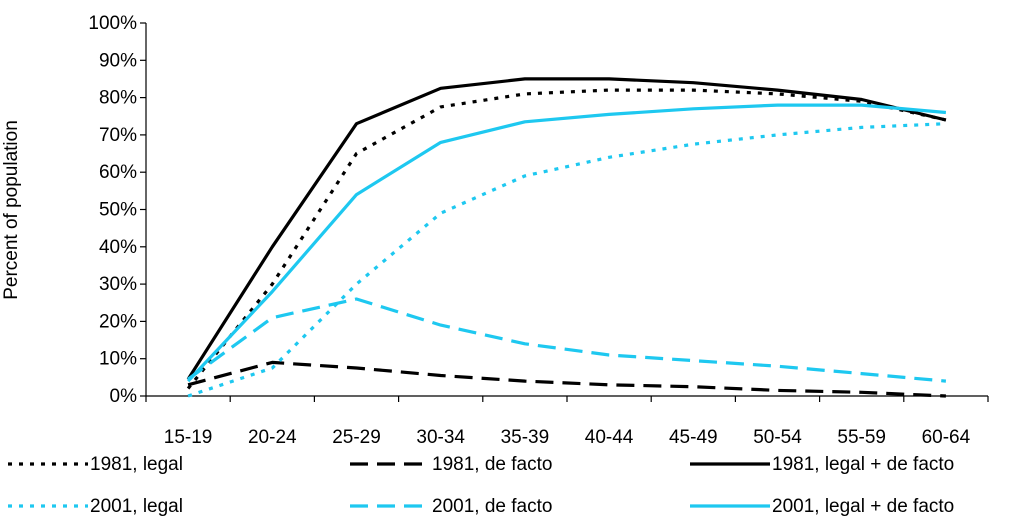  What do you see at coordinates (492, 464) in the screenshot?
I see `legend-label-2: 1981, de facto` at bounding box center [492, 464].